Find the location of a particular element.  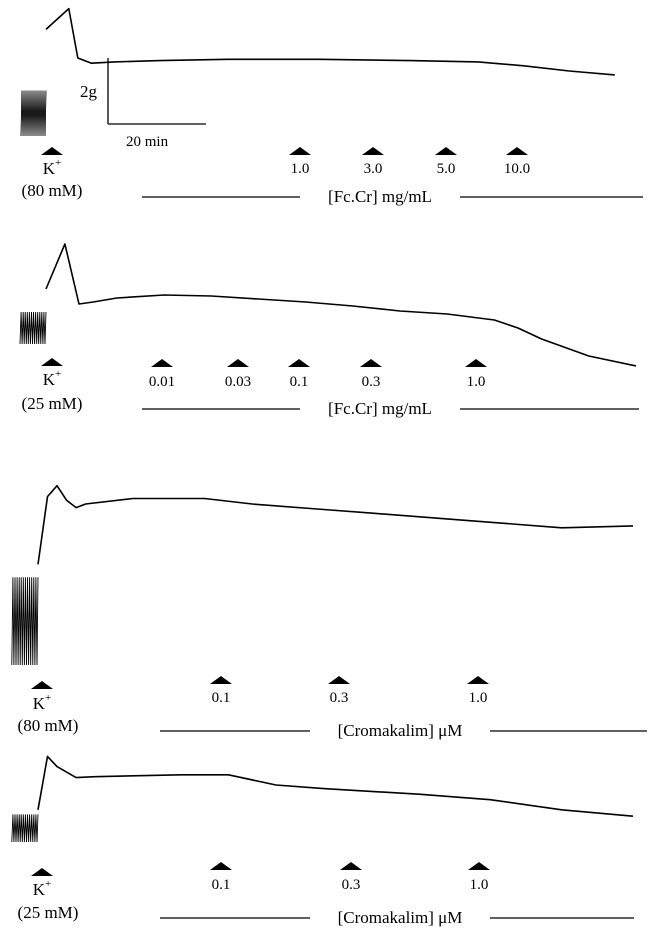

dose-label: 10.0 is located at coordinates (517, 169).